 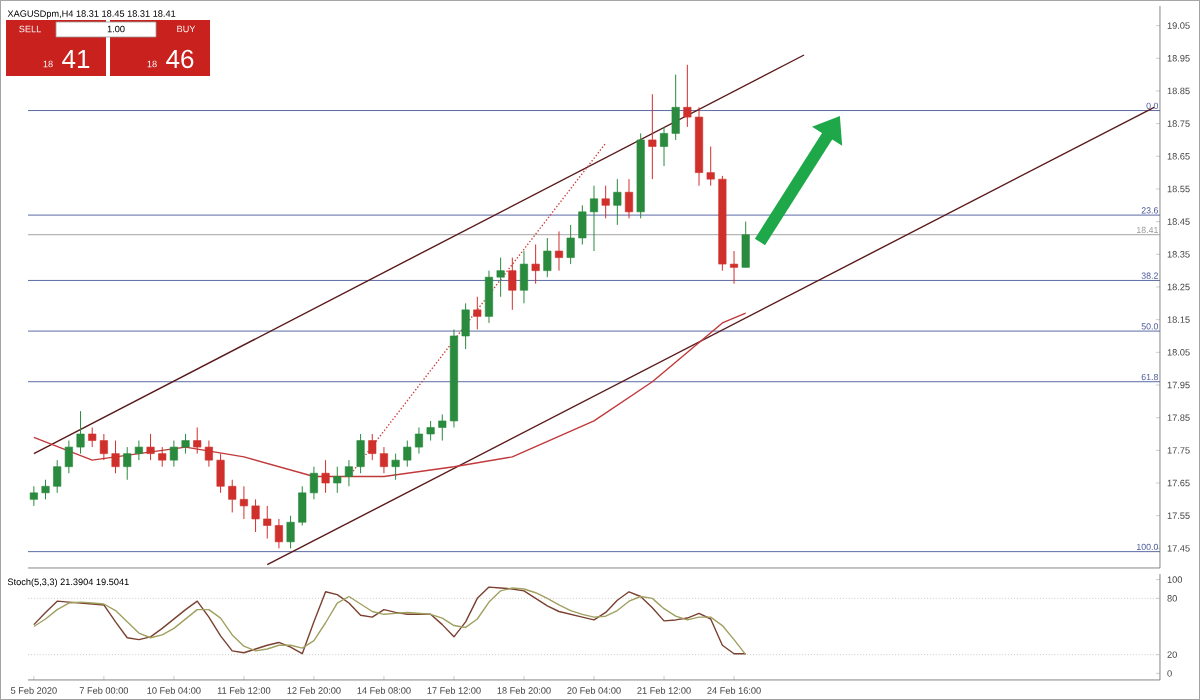 I want to click on annotation: 41, so click(x=76, y=59).